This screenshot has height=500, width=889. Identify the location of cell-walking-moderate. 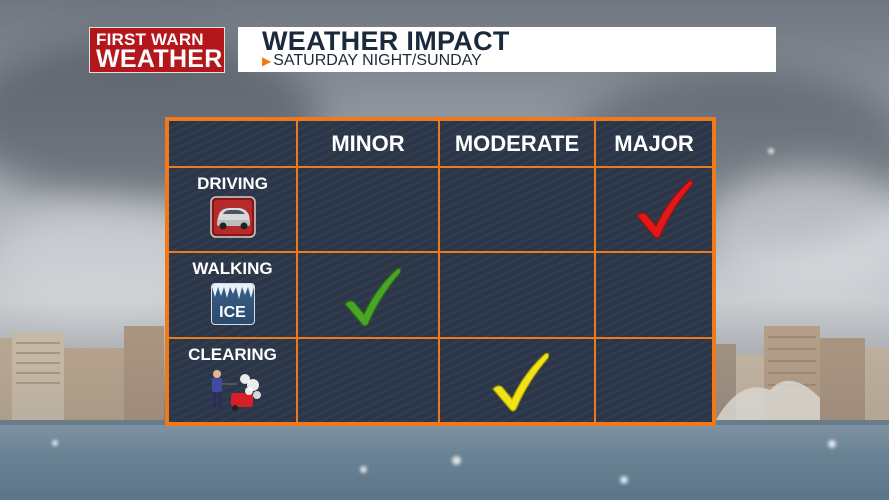
(517, 295).